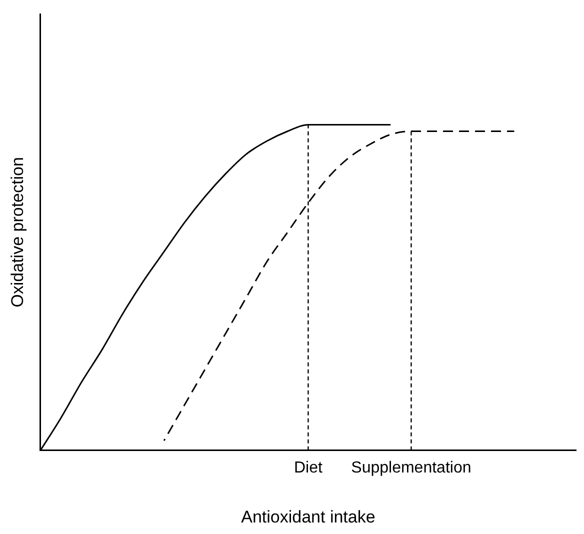 The width and height of the screenshot is (584, 534). Describe the element at coordinates (308, 467) in the screenshot. I see `x-tick-label: Diet` at that location.